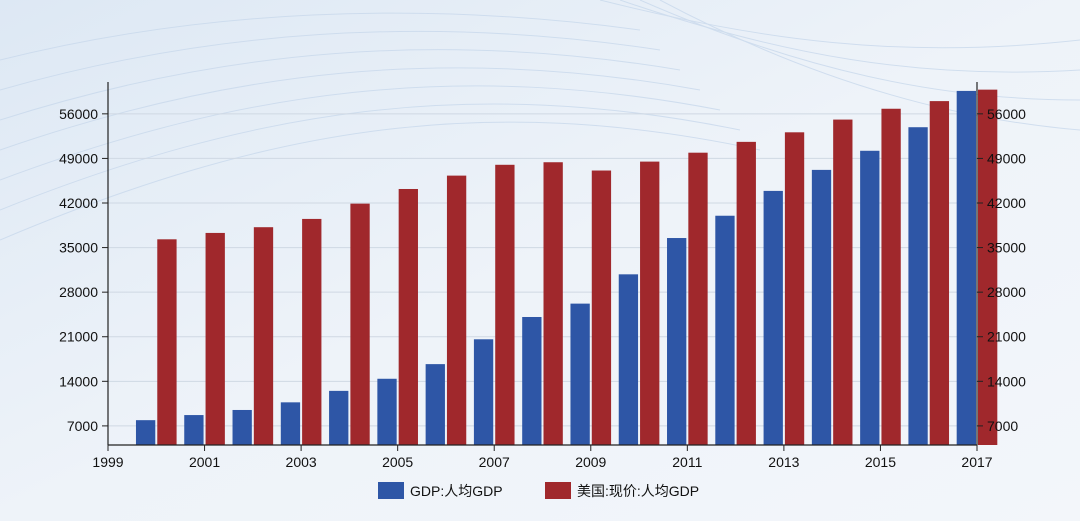 This screenshot has height=521, width=1080. What do you see at coordinates (391, 490) in the screenshot?
I see `legend-swatch-china` at bounding box center [391, 490].